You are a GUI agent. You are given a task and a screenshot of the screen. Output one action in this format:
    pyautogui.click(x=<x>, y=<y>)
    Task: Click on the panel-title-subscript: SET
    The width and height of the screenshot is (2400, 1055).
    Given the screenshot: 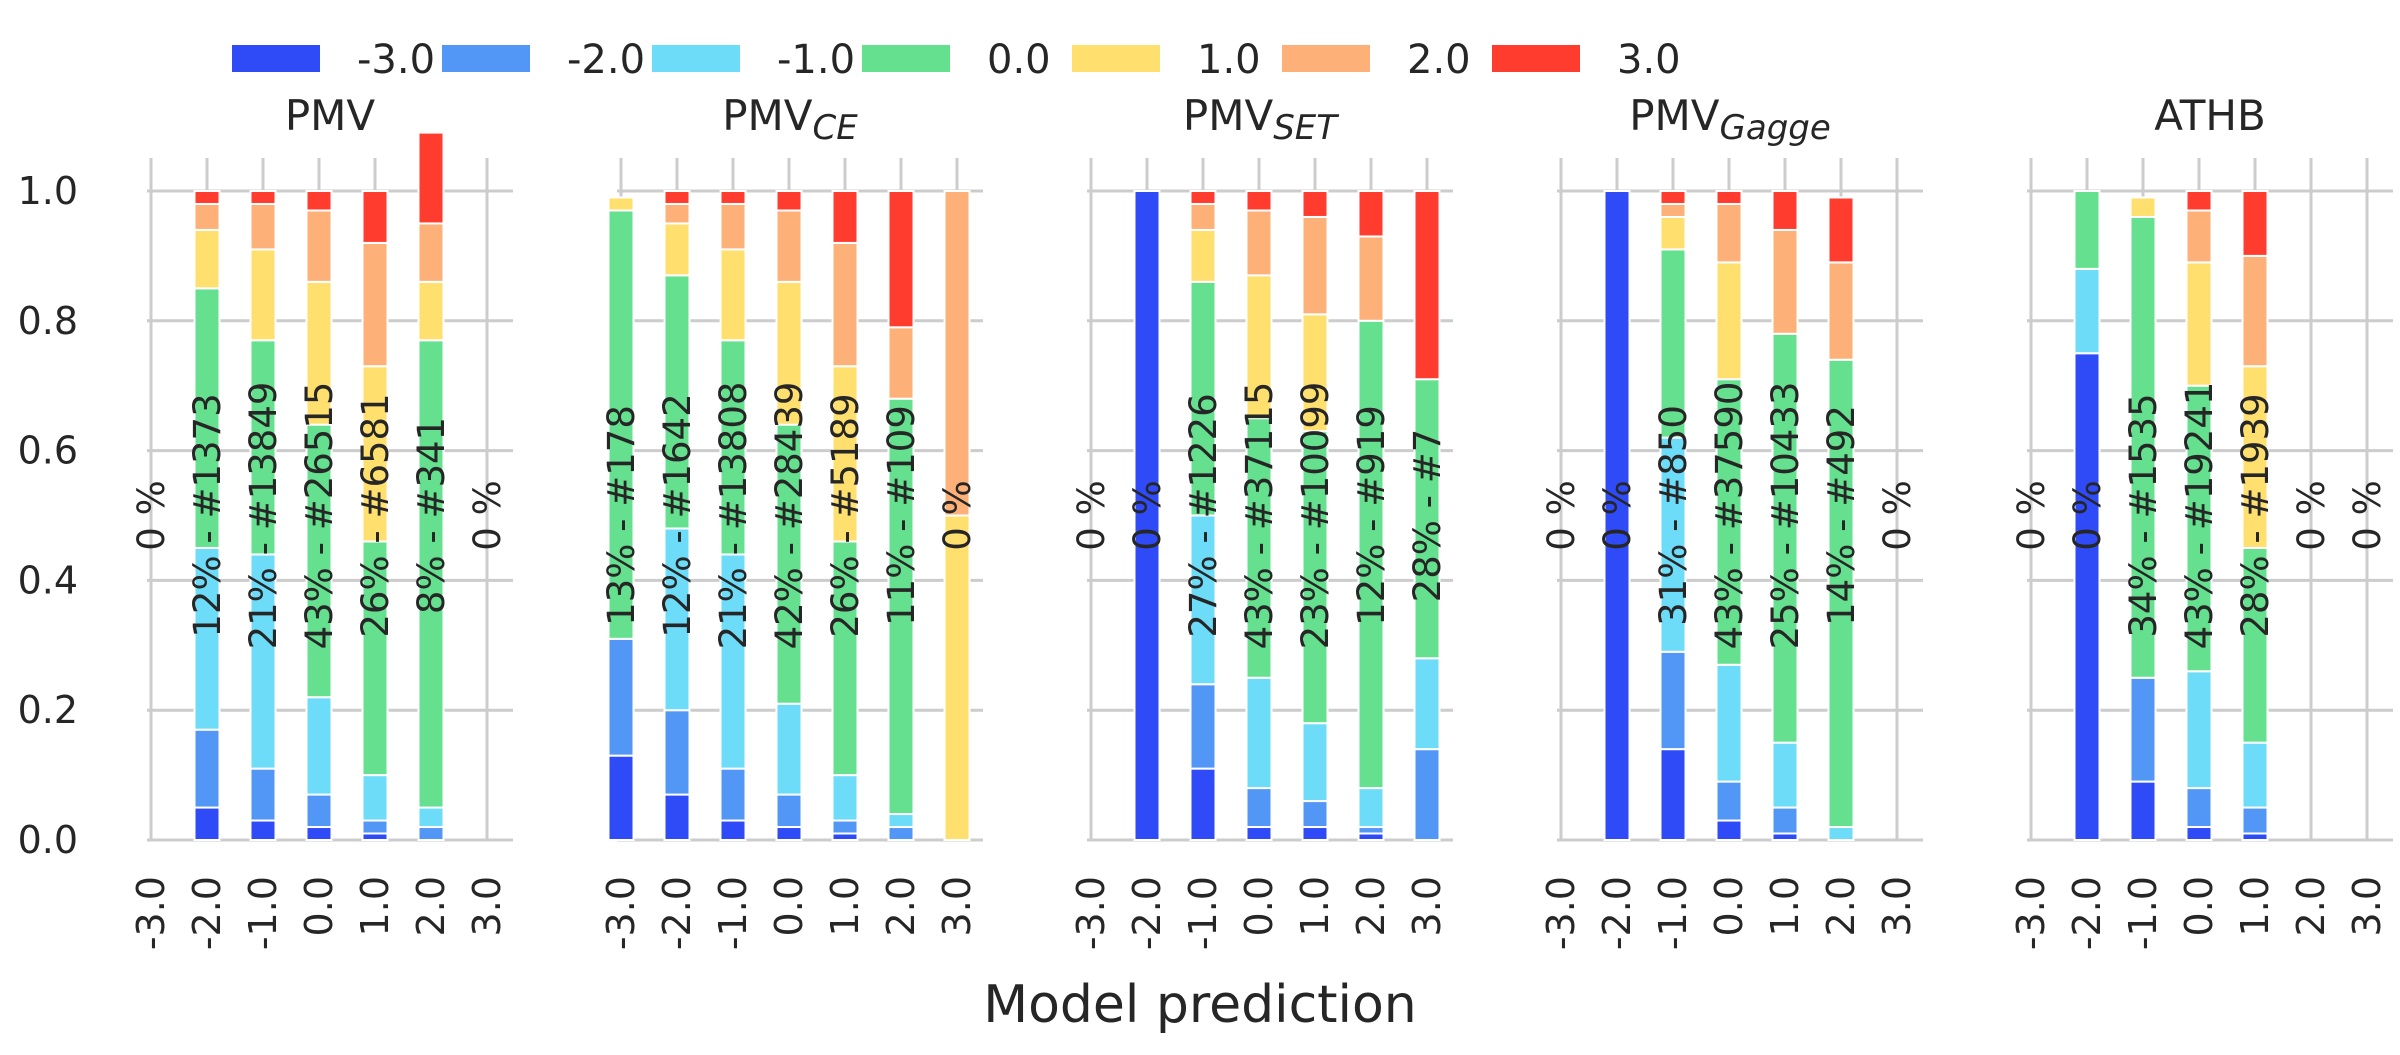 What is the action you would take?
    pyautogui.click(x=1306, y=128)
    